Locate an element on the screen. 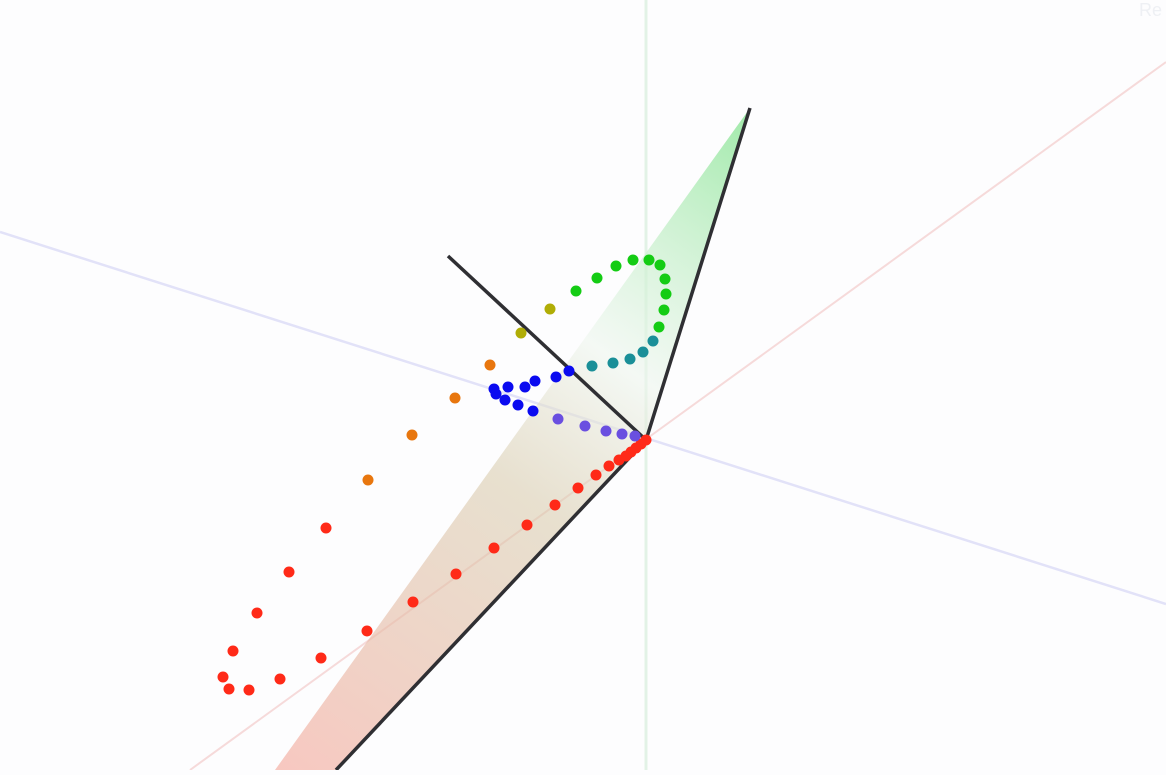  vector-up-left is located at coordinates (547, 348).